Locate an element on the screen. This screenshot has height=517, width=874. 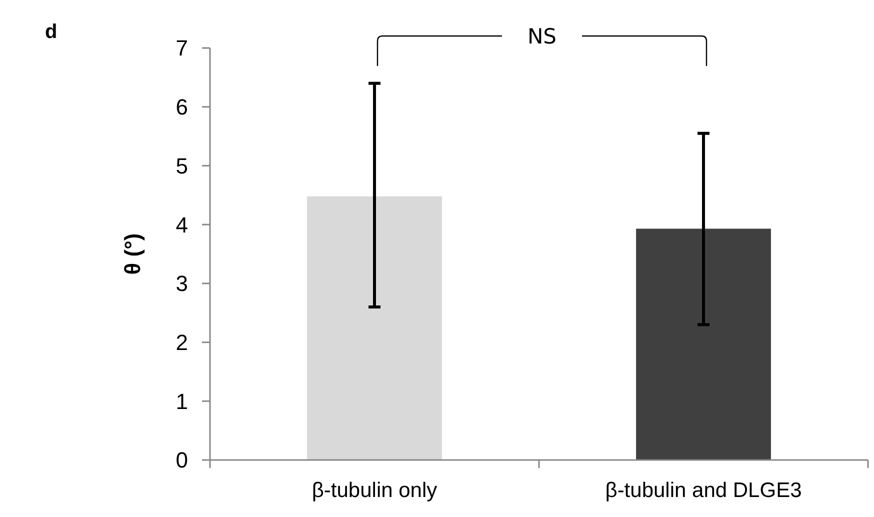
y-tick-label: 2 is located at coordinates (182, 342).